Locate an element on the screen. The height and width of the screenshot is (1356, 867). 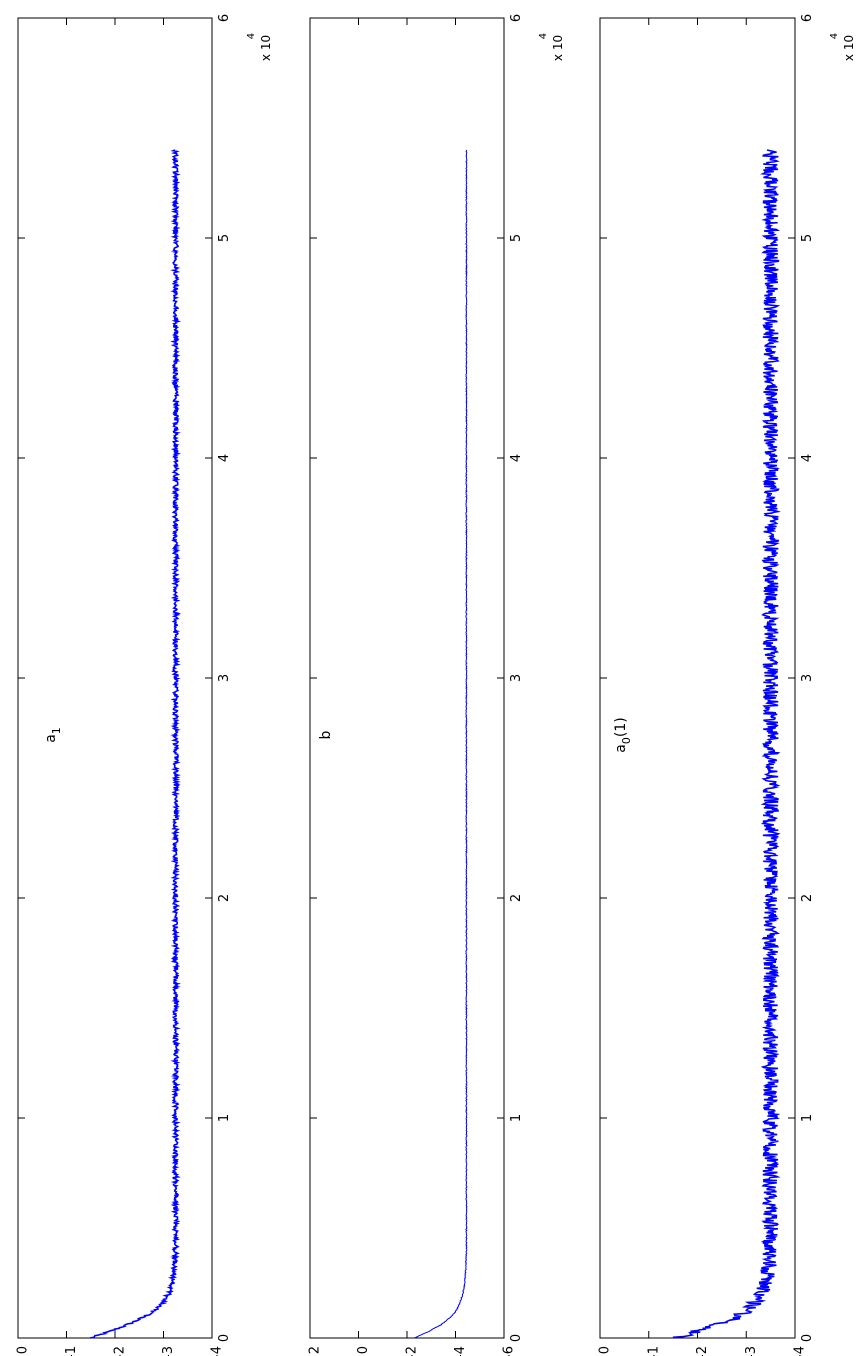
series-annotation: a0(1) is located at coordinates (623, 734).